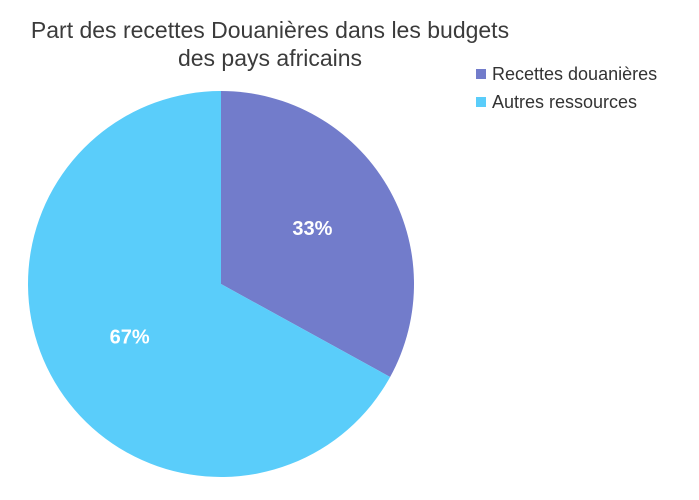  I want to click on legend-item-recettes-douanieres: Recettes douanières, so click(566, 74).